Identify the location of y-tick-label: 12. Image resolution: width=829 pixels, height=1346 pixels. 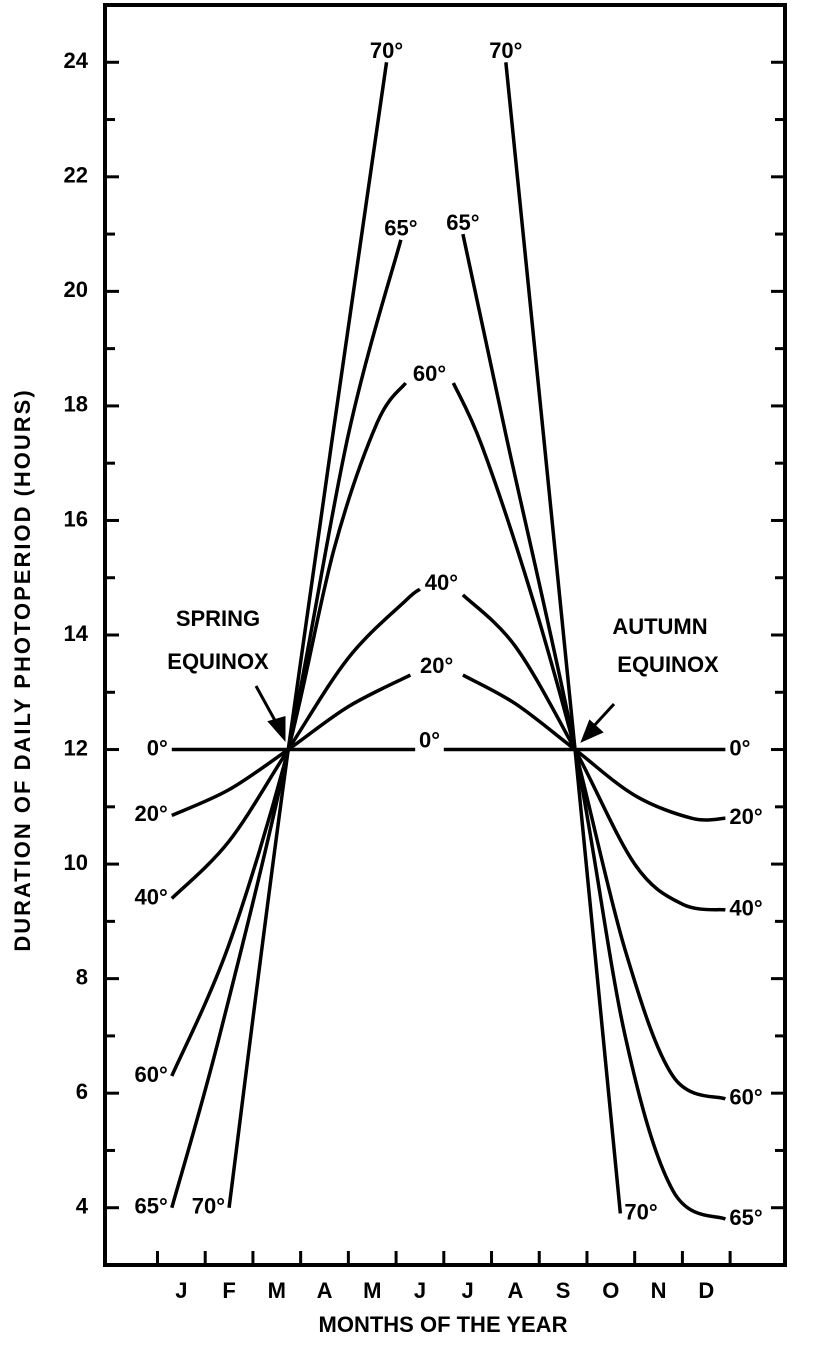
(76, 747).